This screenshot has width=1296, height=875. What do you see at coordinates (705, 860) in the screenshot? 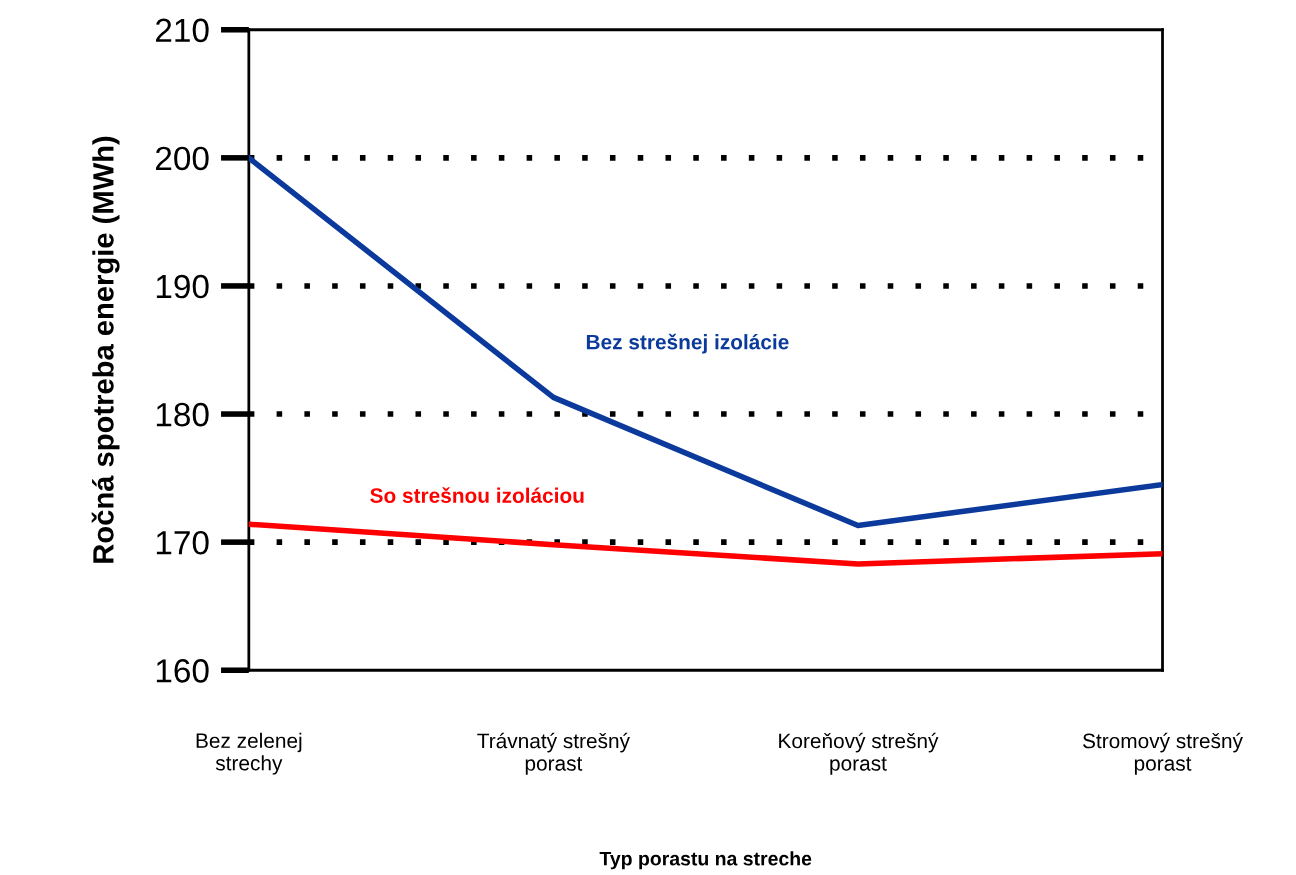
I see `x-axis-title: Typ porastu na streche` at bounding box center [705, 860].